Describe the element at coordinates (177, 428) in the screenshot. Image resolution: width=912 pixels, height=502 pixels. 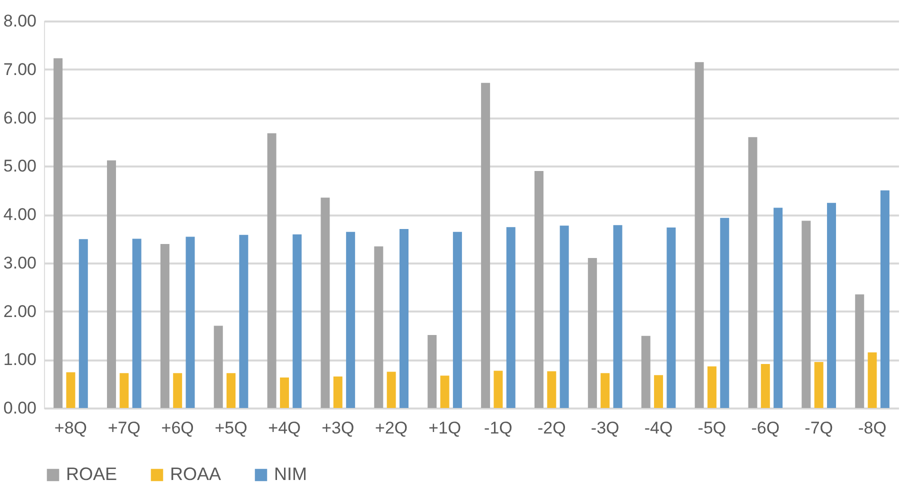
I see `x-tick-label: +6Q` at that location.